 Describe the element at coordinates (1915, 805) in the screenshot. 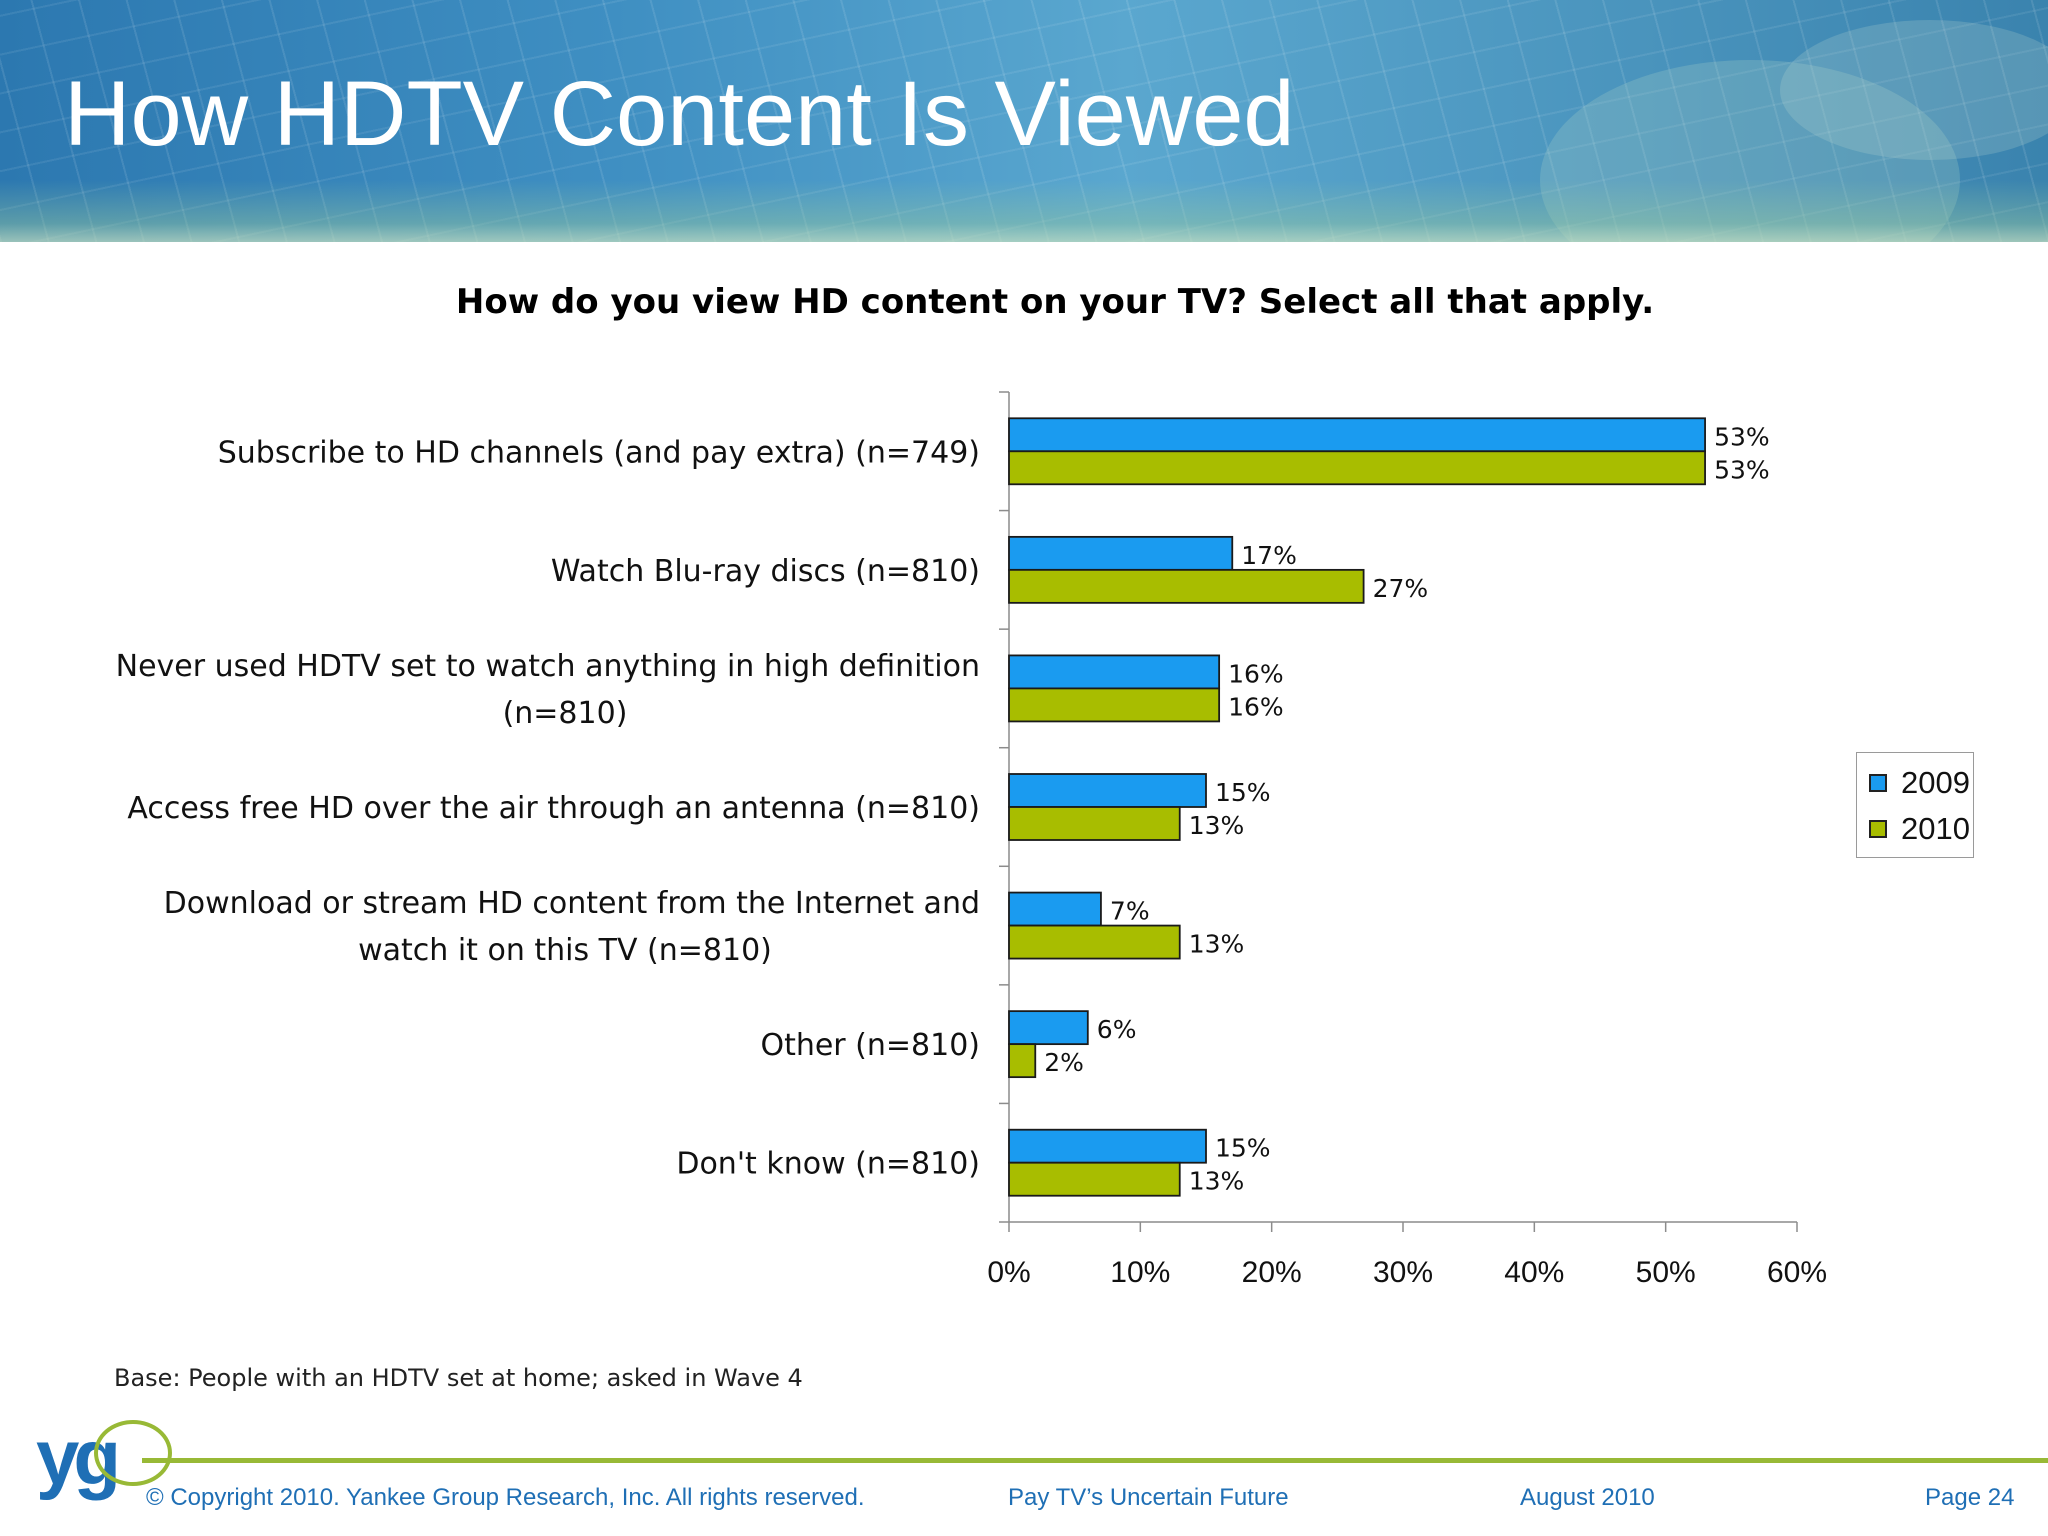

I see `chart-legend: 2009 2010` at that location.